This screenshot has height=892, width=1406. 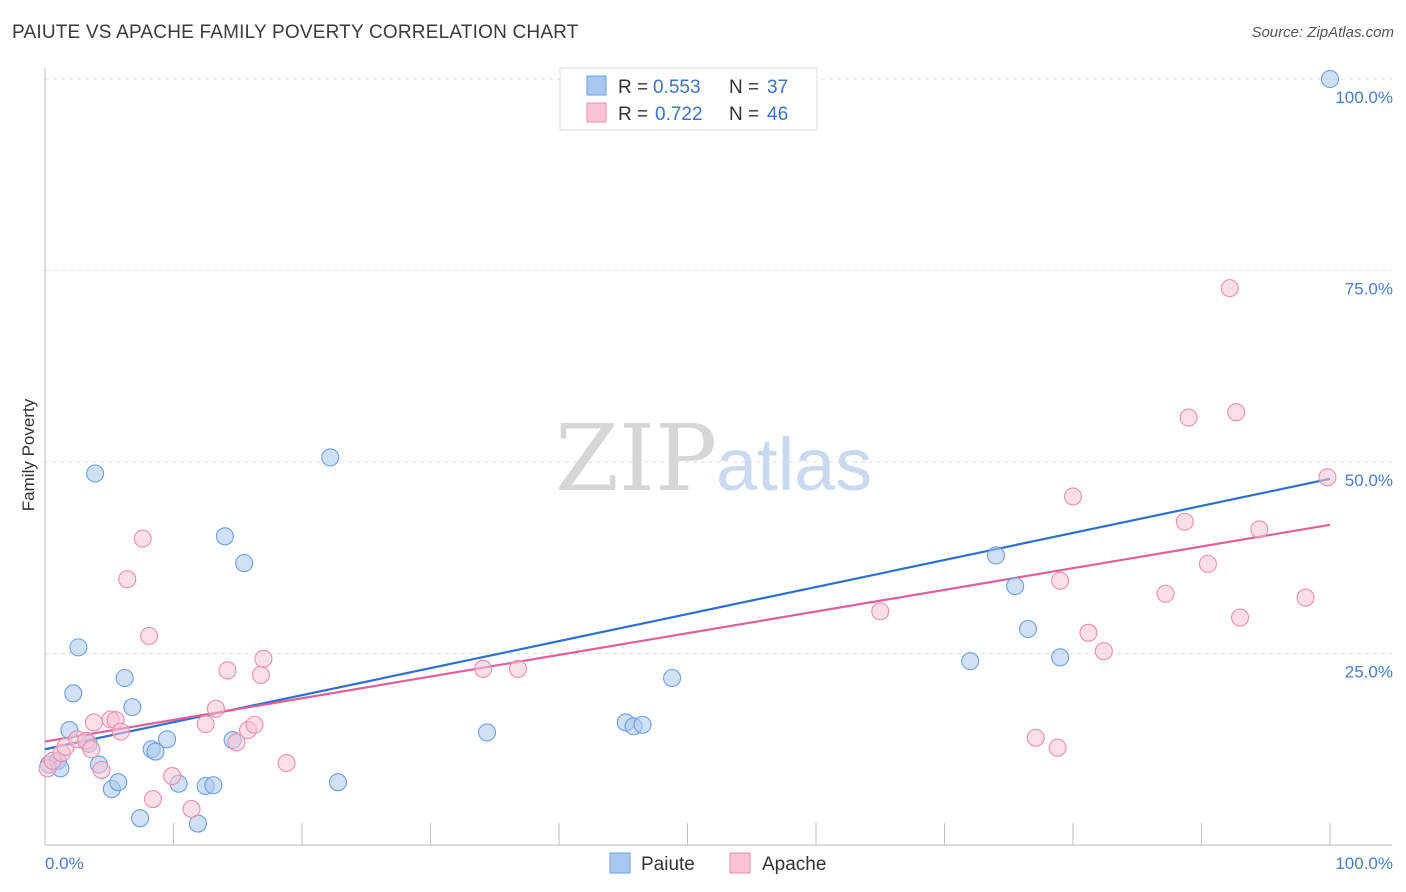 What do you see at coordinates (1364, 863) in the screenshot?
I see `x-tick-label-max: 100.0%` at bounding box center [1364, 863].